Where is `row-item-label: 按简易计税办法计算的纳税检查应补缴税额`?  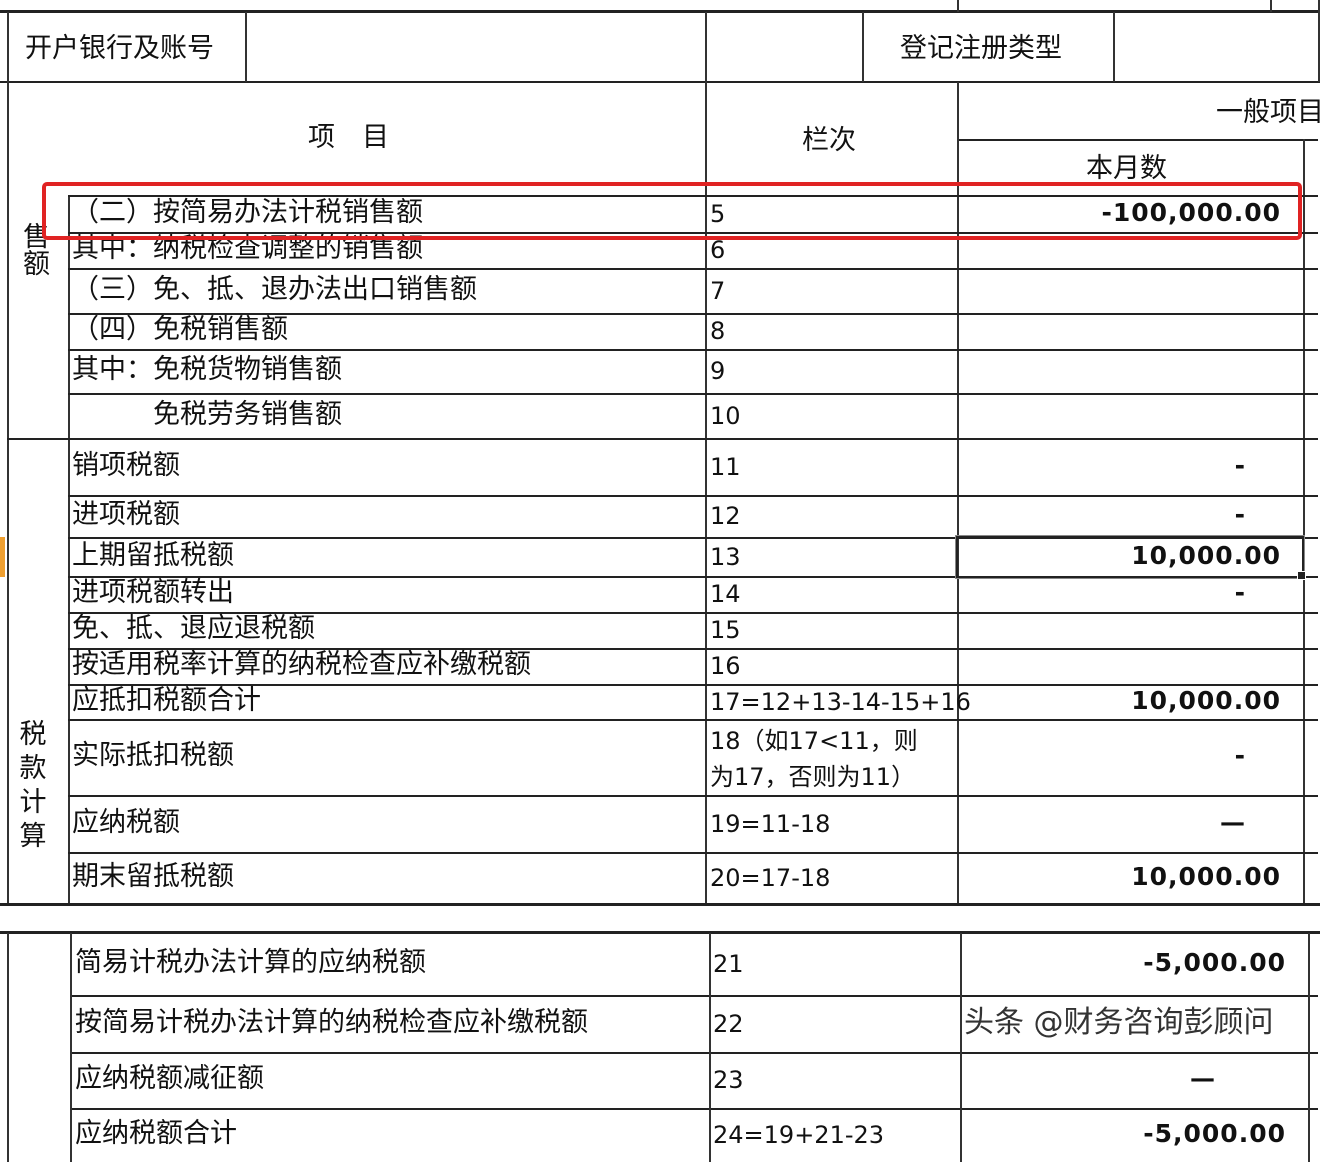 row-item-label: 按简易计税办法计算的纳税检查应补缴税额 is located at coordinates (331, 1022).